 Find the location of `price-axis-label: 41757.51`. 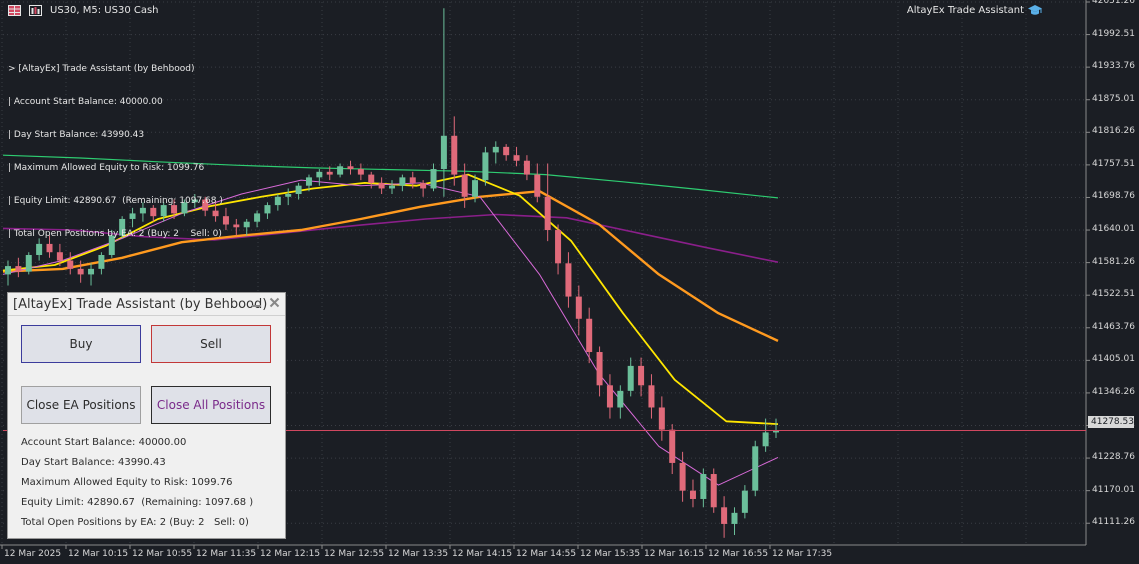

price-axis-label: 41757.51 is located at coordinates (1113, 163).